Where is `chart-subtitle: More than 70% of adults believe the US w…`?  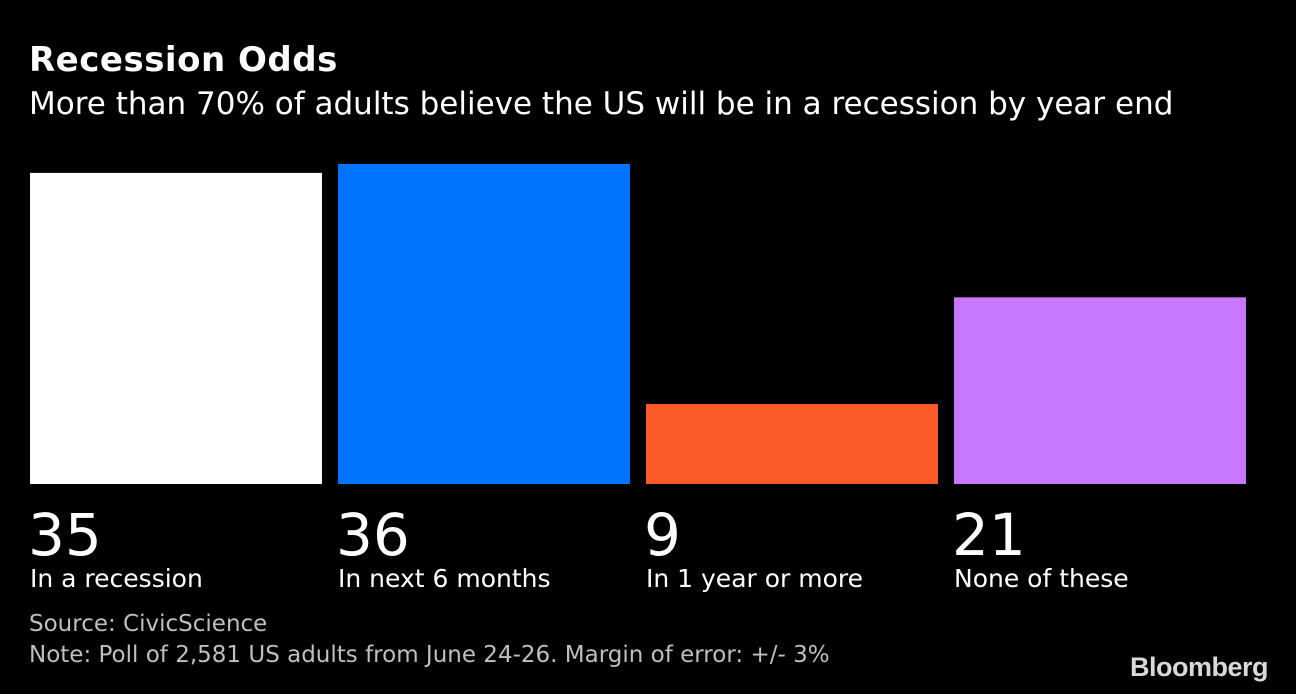
chart-subtitle: More than 70% of adults believe the US w… is located at coordinates (601, 104).